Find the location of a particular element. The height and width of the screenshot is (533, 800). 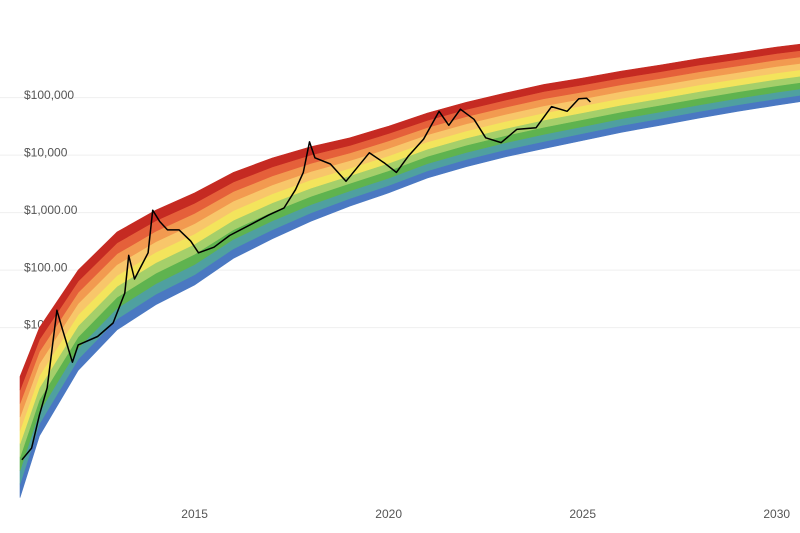

x-tick-label: 2020 is located at coordinates (388, 514).